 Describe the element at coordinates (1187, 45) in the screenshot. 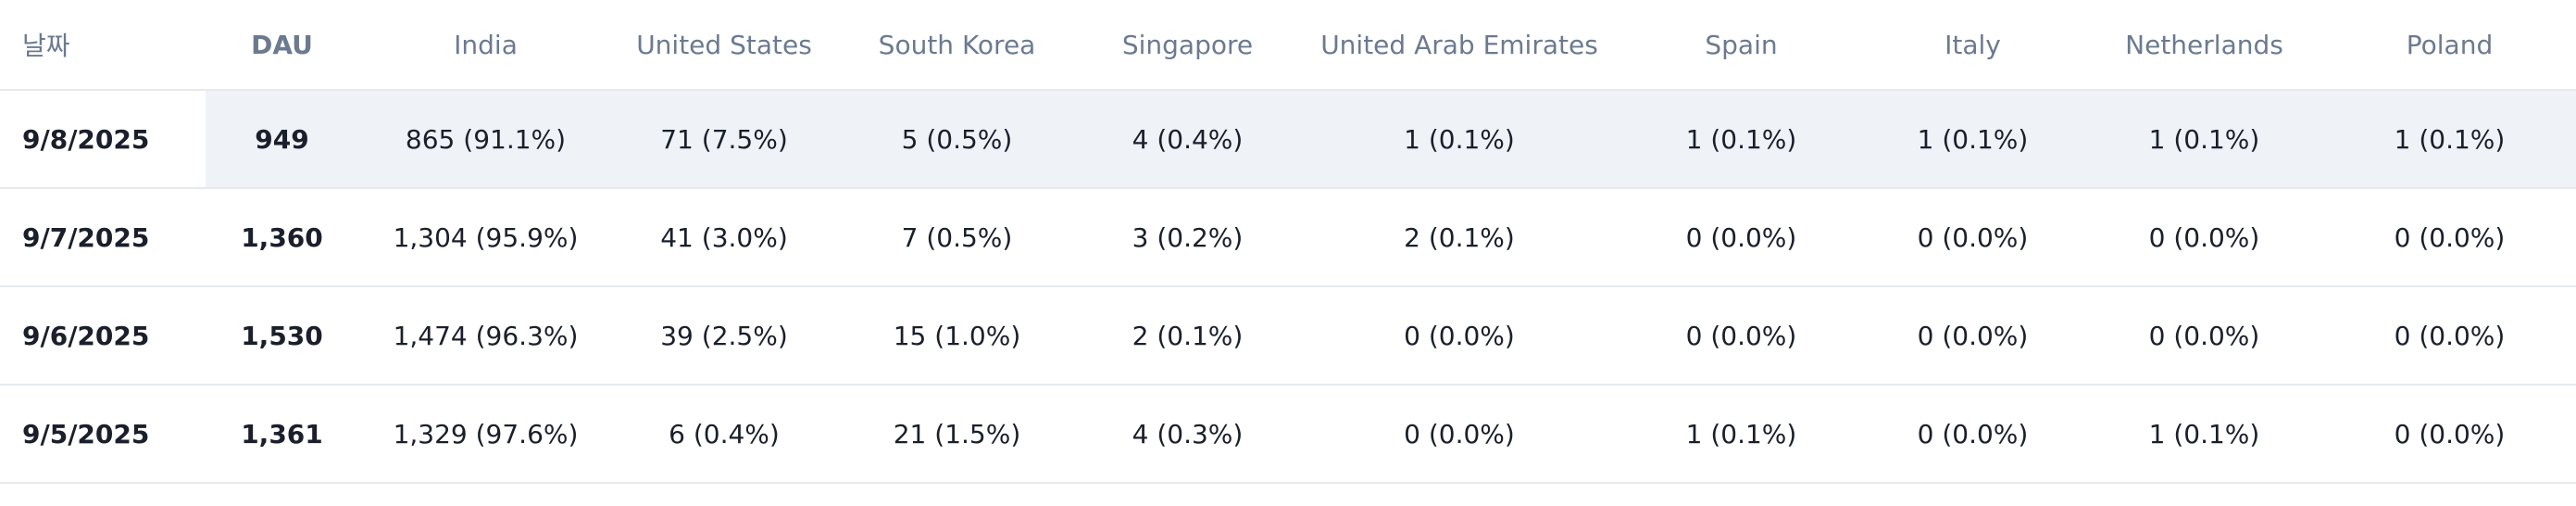

I see `column-header-singapore: Singapore` at that location.